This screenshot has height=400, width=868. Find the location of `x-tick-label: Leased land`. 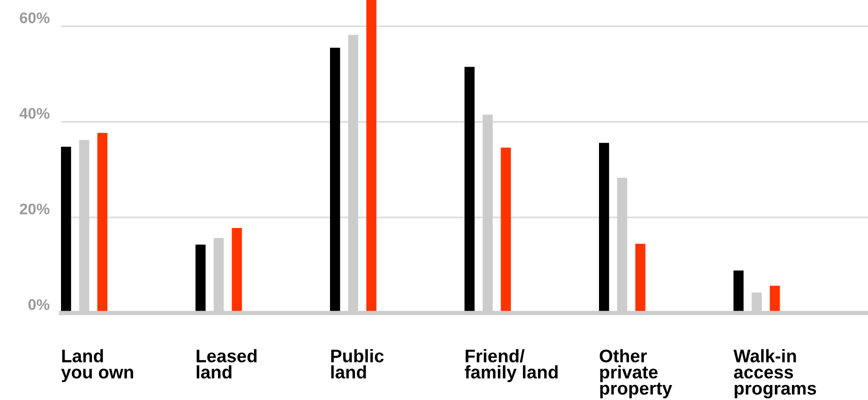

x-tick-label: Leased land is located at coordinates (226, 364).